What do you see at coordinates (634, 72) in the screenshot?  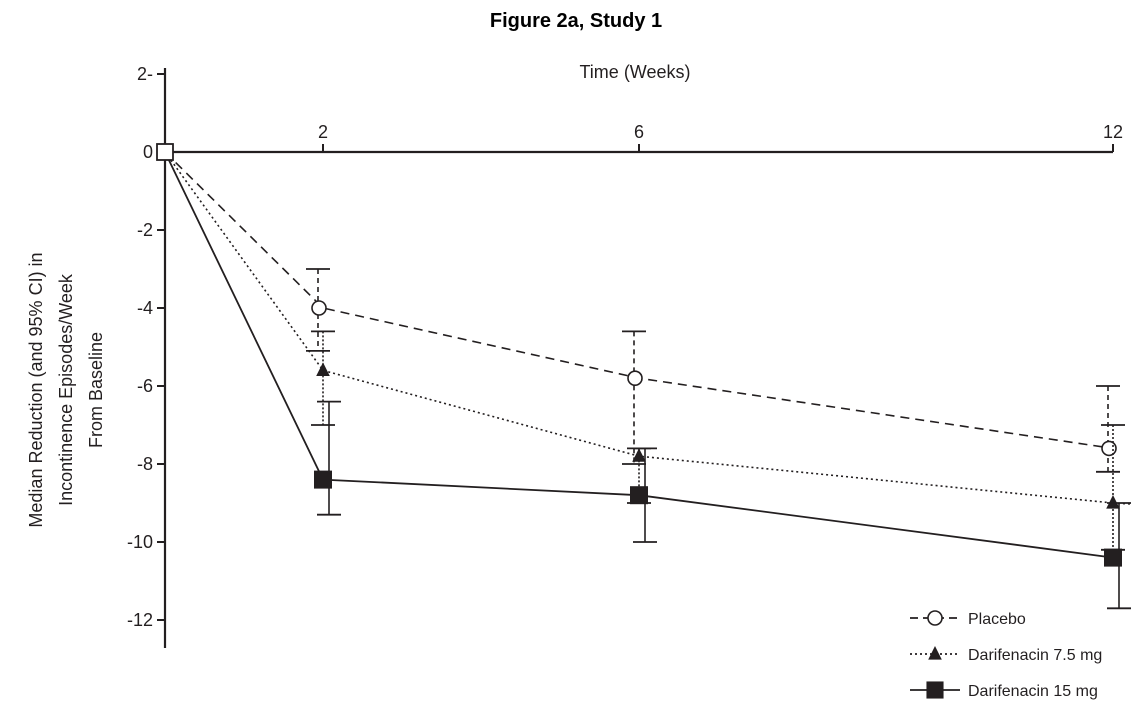 I see `x-axis-label: Time (Weeks)` at bounding box center [634, 72].